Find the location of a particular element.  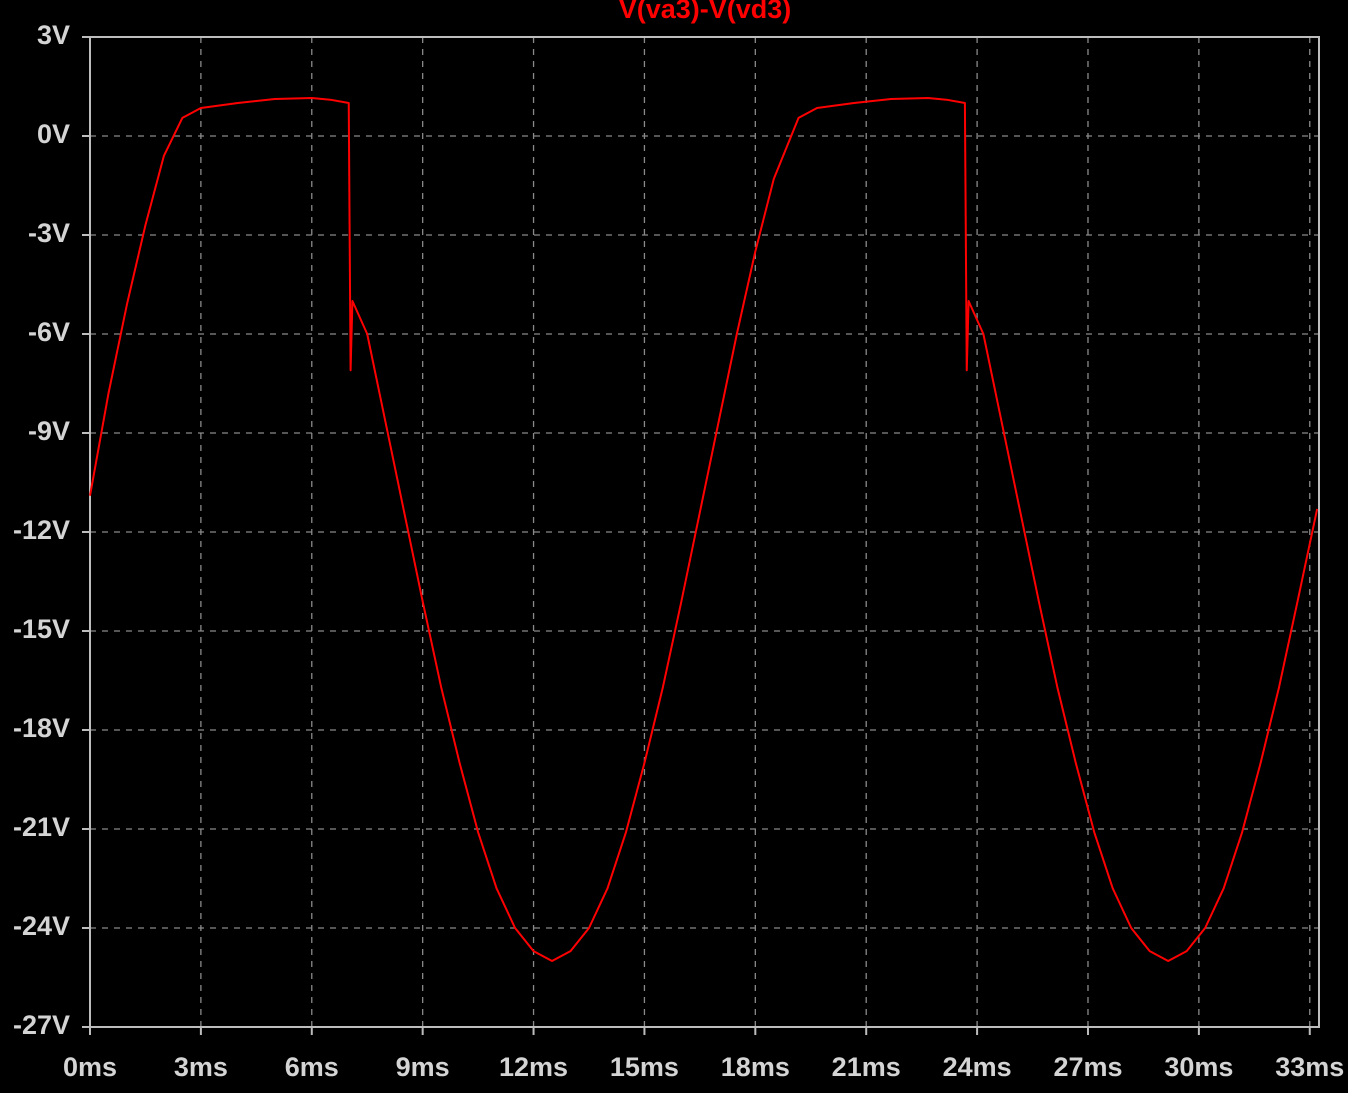

y-tick-label: -9V is located at coordinates (49, 431).